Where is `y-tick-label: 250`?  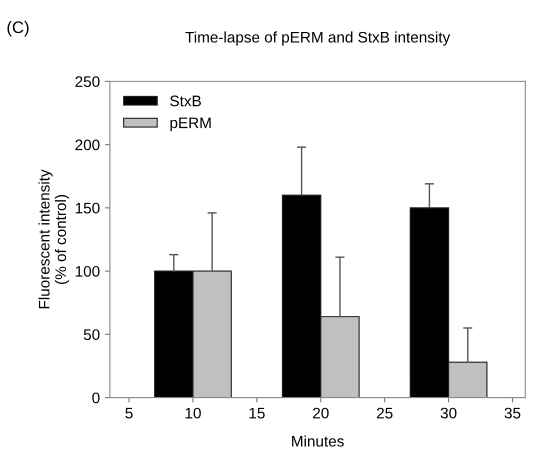 y-tick-label: 250 is located at coordinates (87, 82).